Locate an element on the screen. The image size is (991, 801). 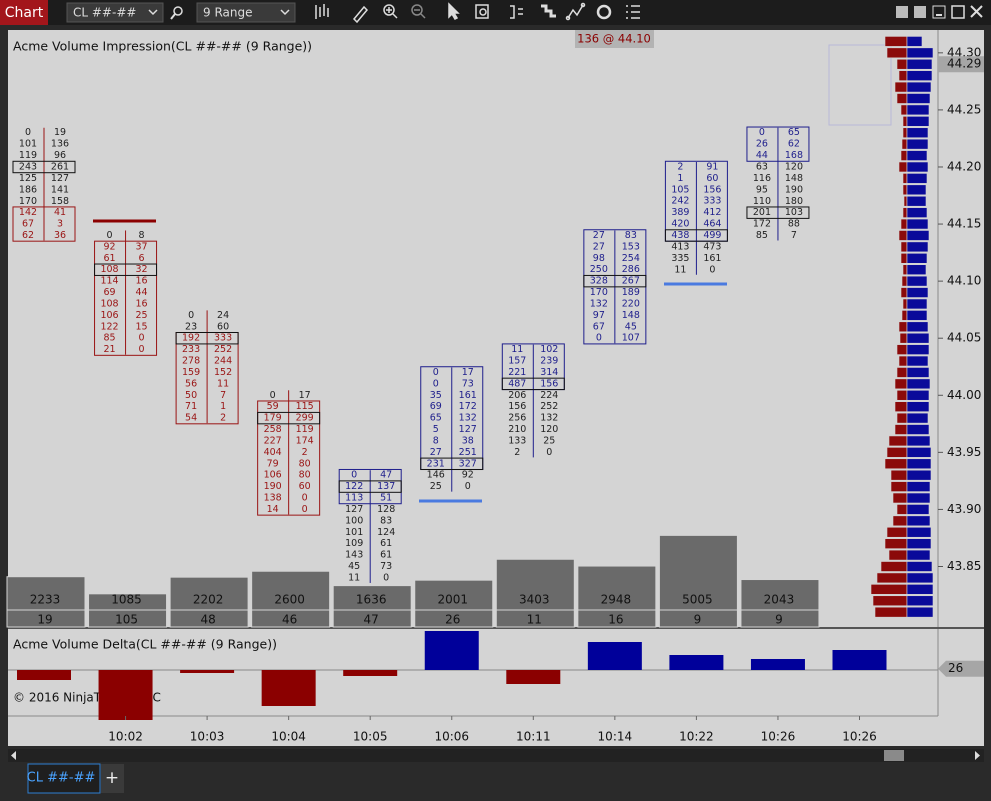
bid-volume: 98 is located at coordinates (599, 258).